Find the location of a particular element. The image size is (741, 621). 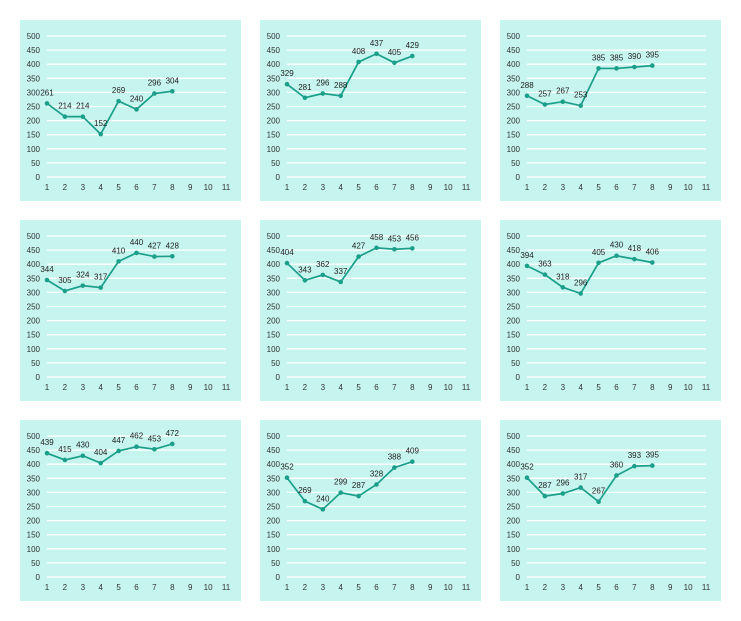

data-label: 390 is located at coordinates (635, 56).